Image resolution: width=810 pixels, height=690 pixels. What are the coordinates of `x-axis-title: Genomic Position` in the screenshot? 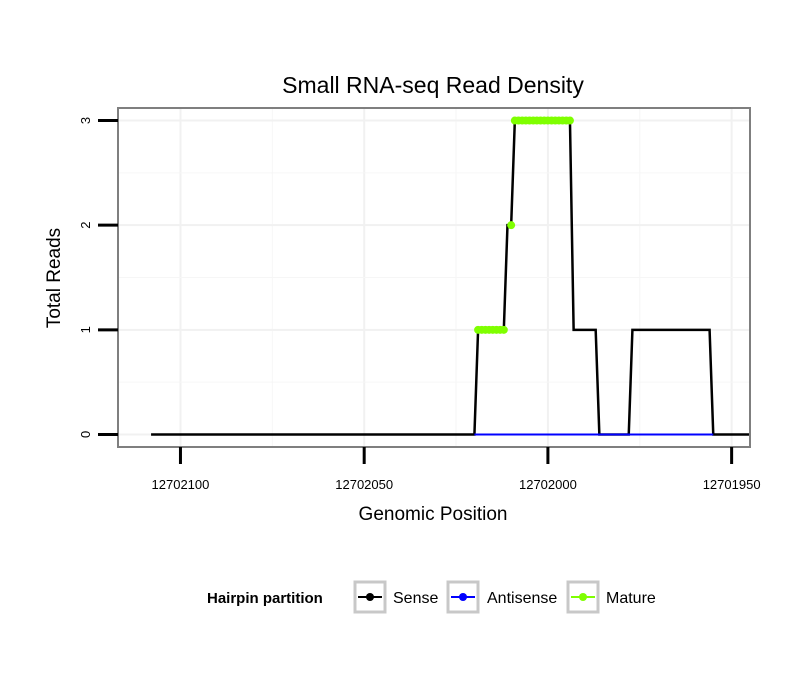 It's located at (433, 514).